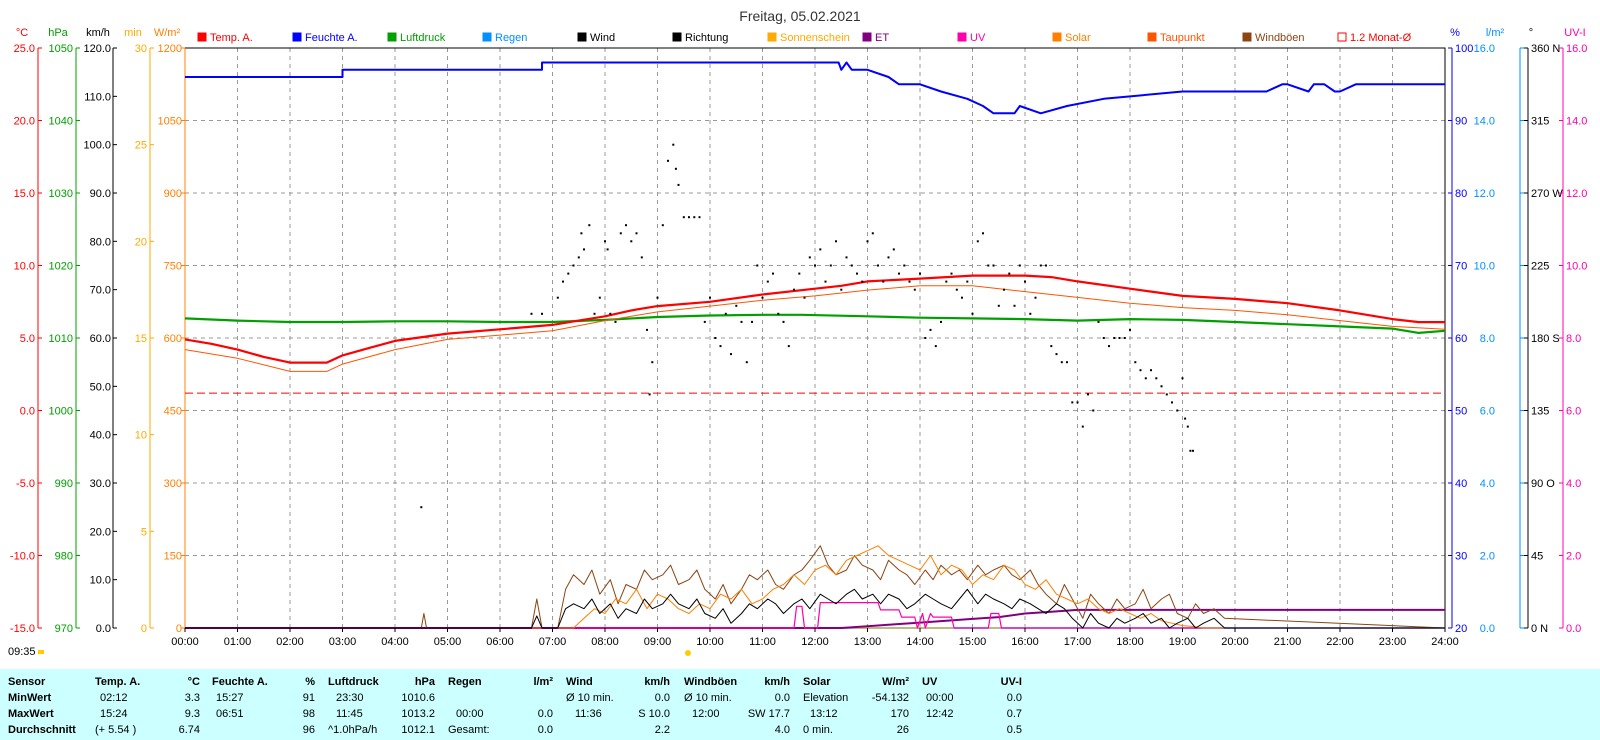  Describe the element at coordinates (777, 682) in the screenshot. I see `stats-header-gust-unit: km/h` at that location.